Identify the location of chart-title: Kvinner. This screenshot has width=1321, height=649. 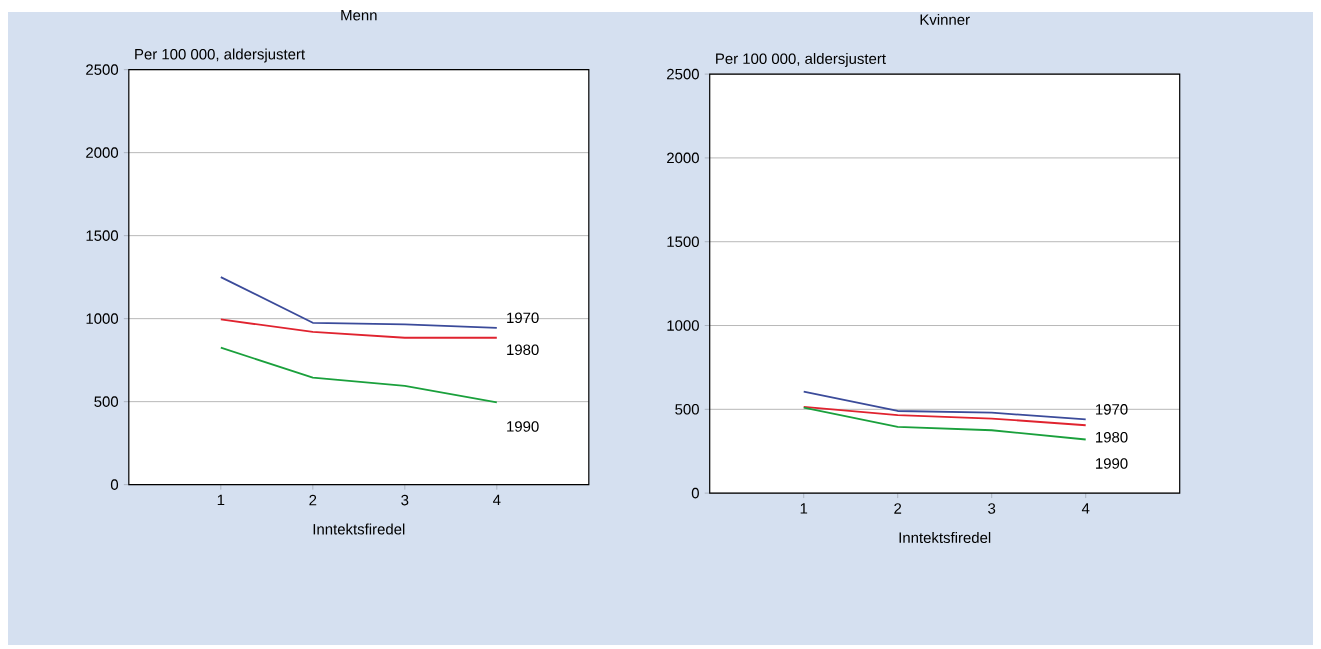
(945, 19).